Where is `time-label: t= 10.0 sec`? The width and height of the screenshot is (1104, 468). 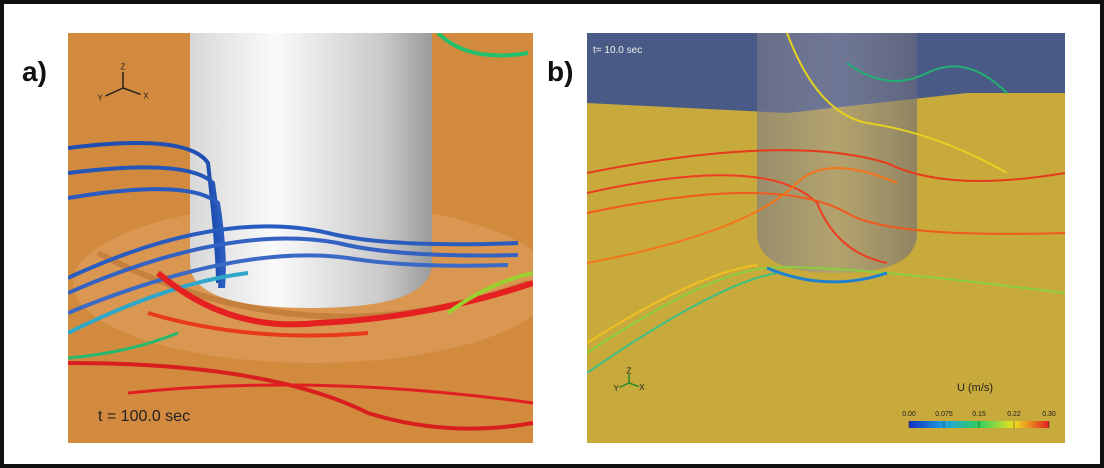
time-label: t= 10.0 sec is located at coordinates (617, 50).